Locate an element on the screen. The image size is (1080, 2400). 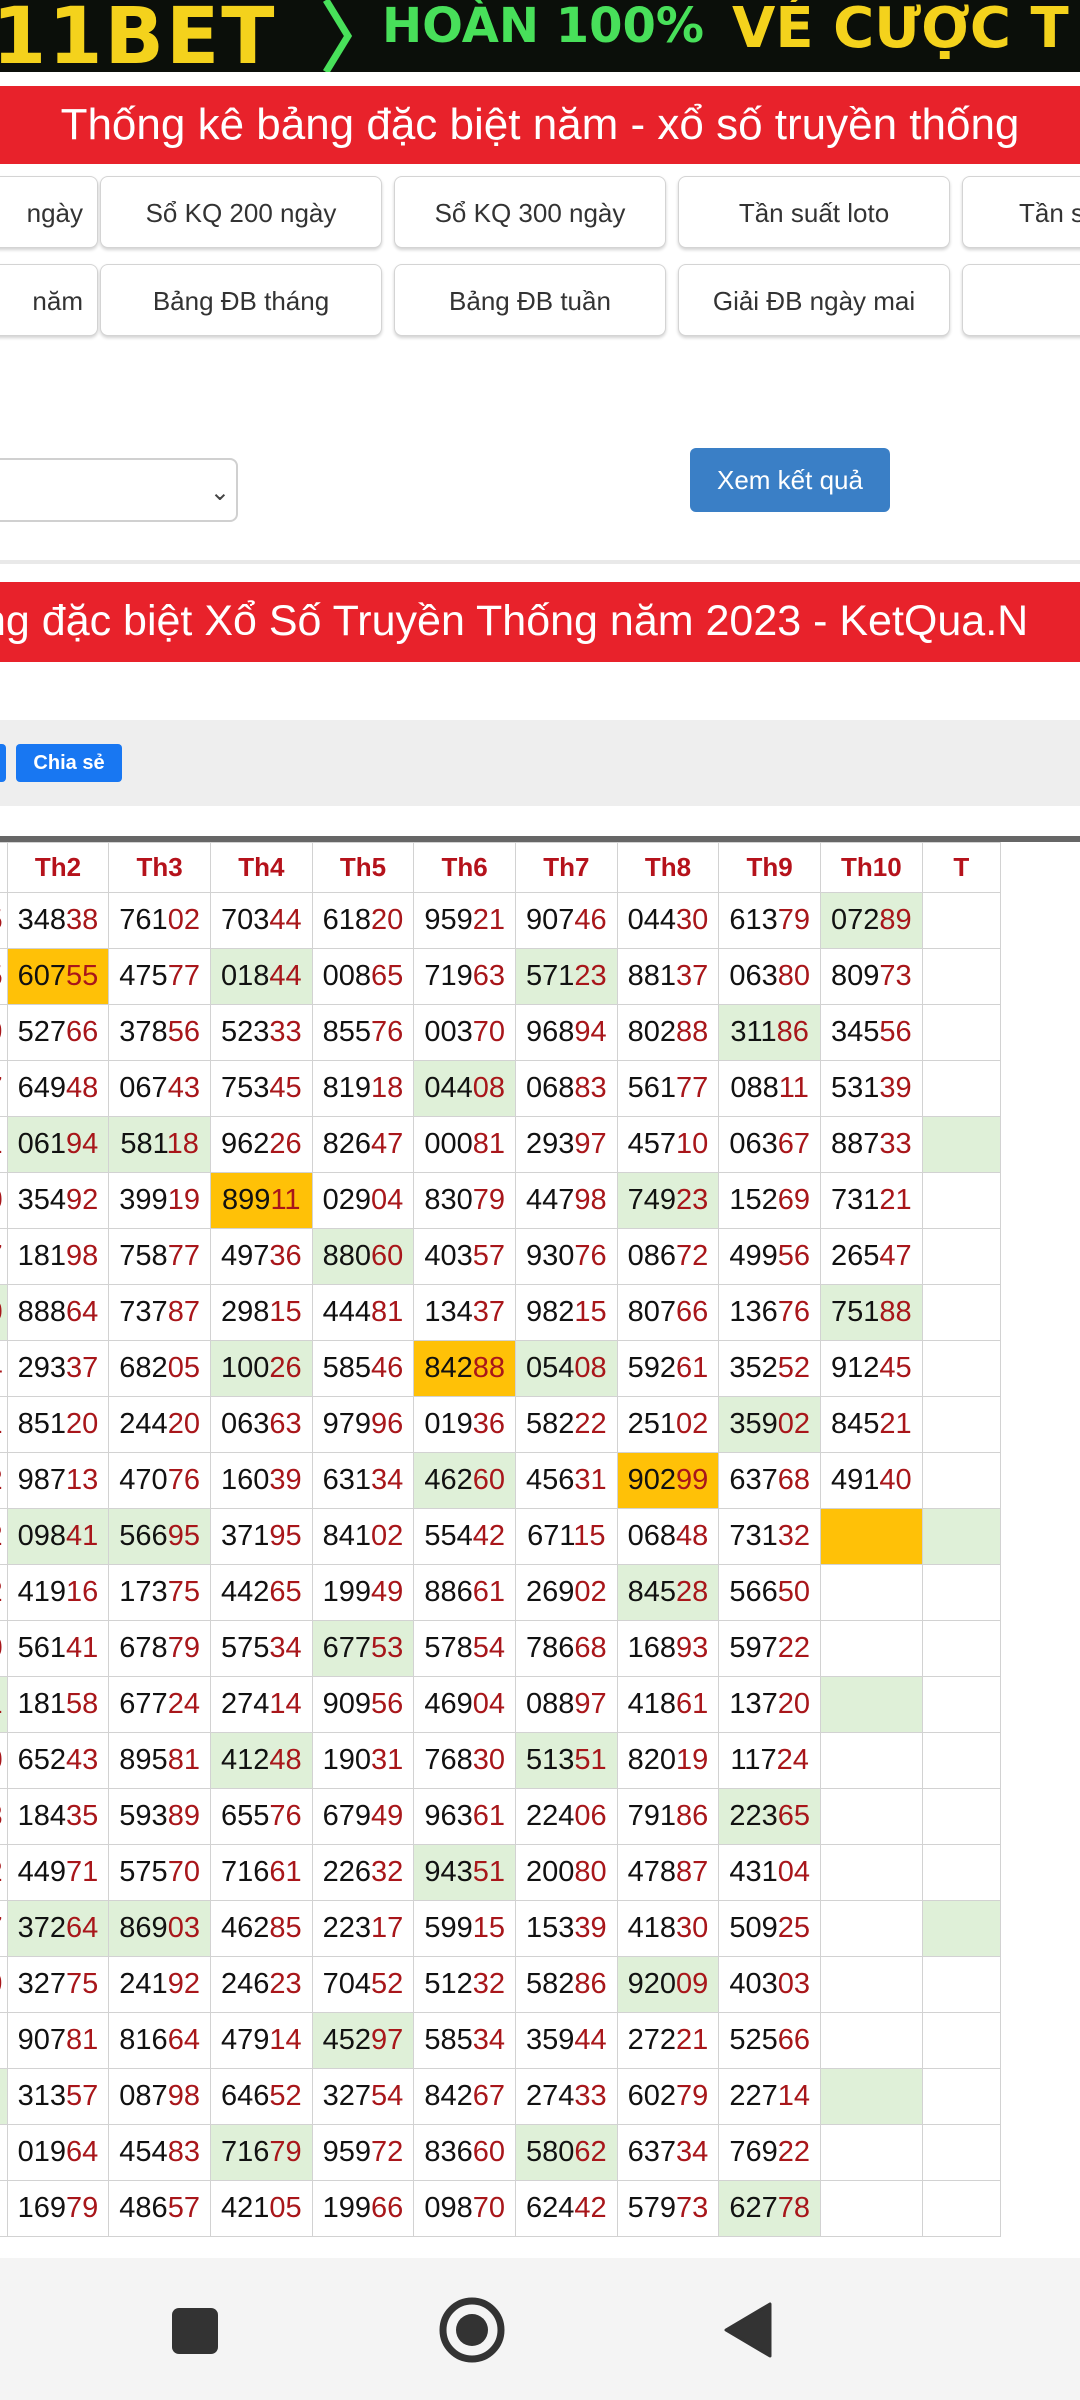
number-tail: 39 is located at coordinates (285, 1480).